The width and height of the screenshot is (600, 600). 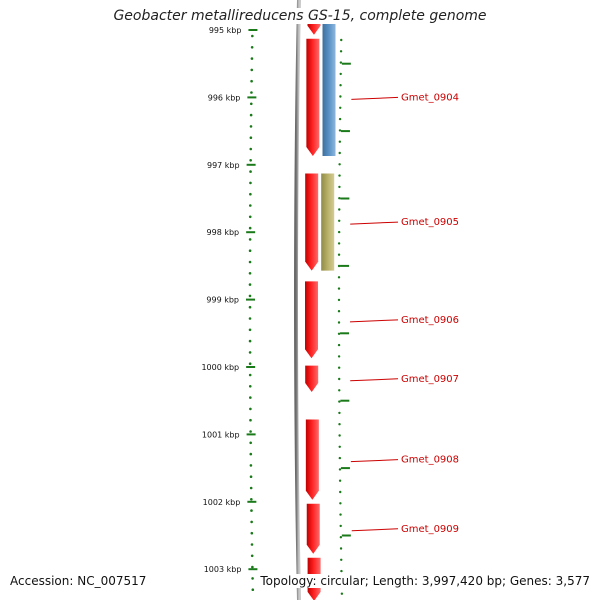 I want to click on scale-tick-label: 1003 kbp, so click(x=223, y=569).